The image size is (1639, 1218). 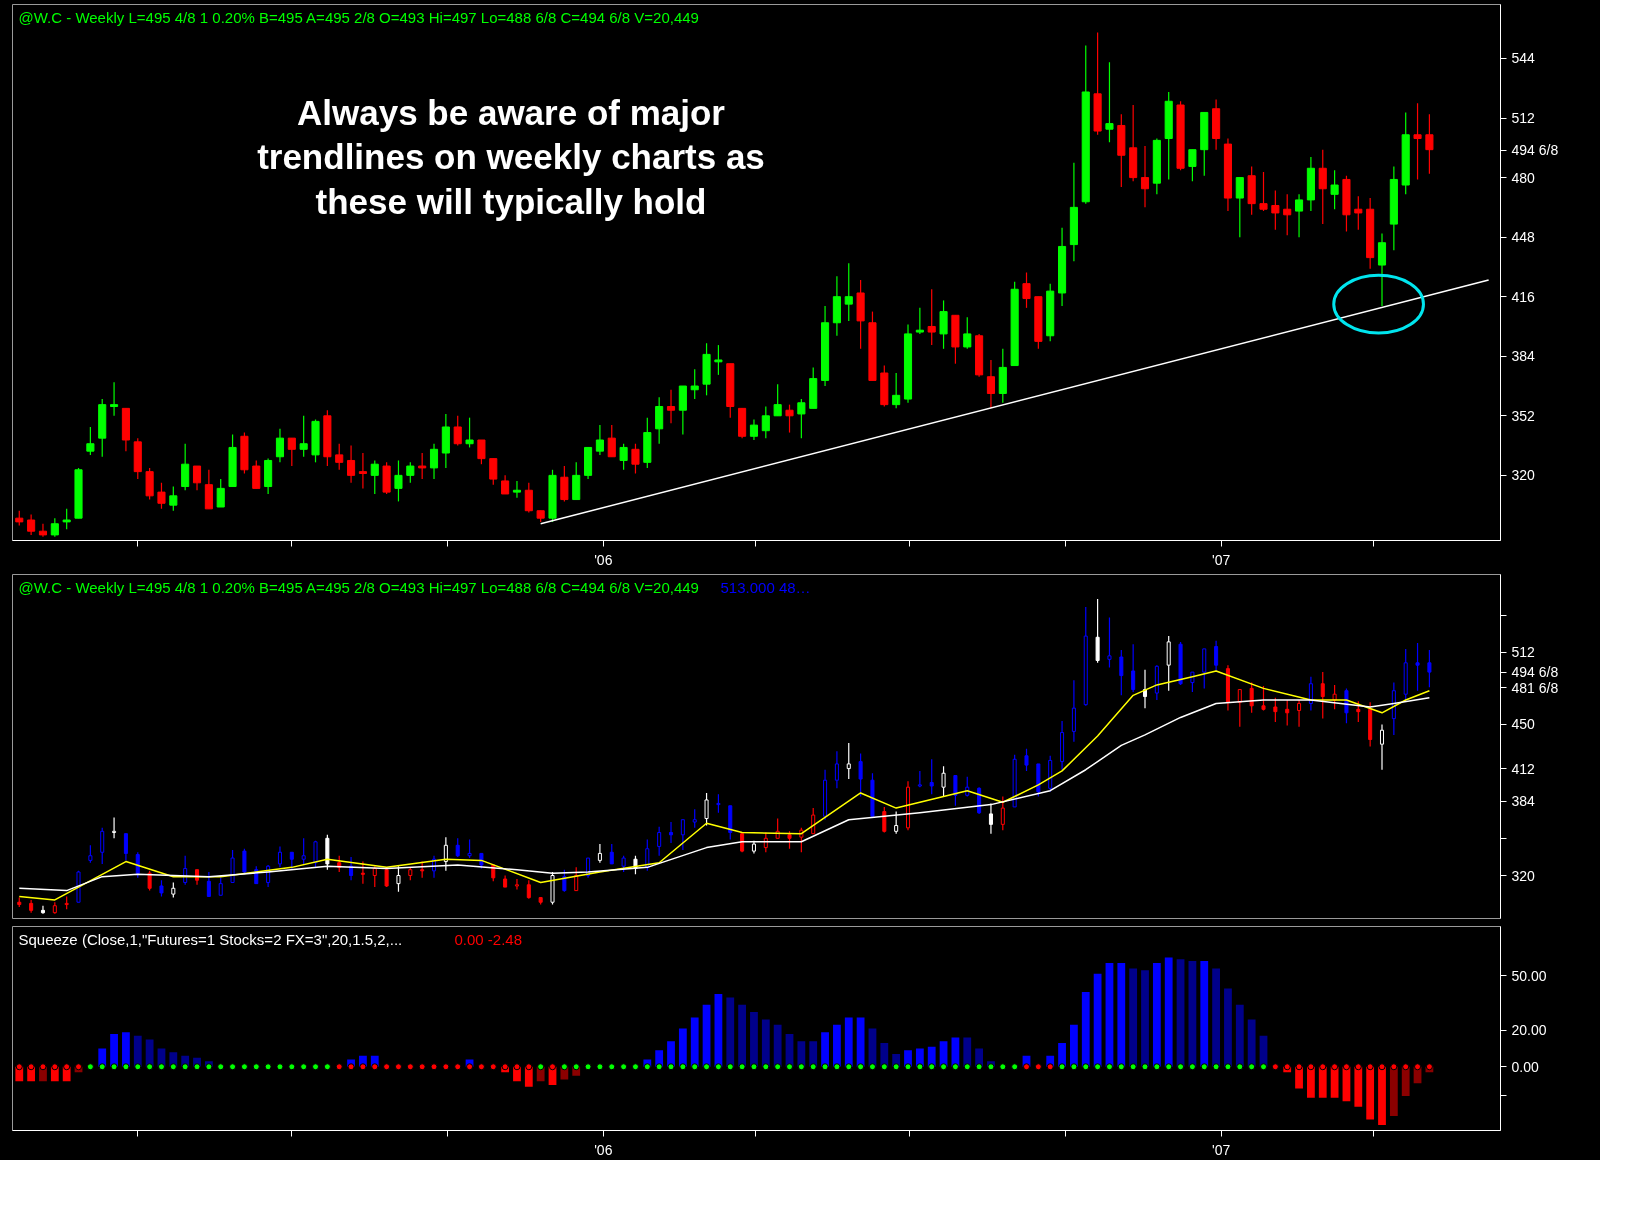 I want to click on y-tick-label: 450, so click(x=1523, y=724).